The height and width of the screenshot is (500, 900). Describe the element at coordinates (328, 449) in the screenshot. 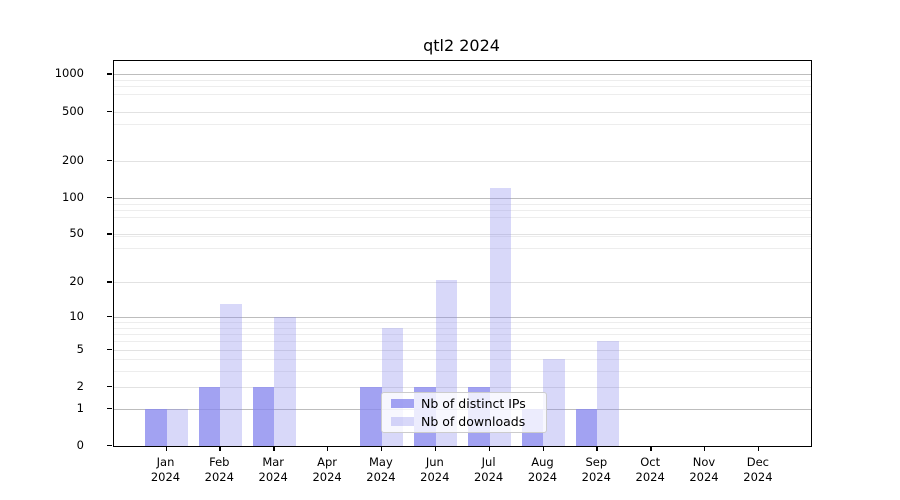

I see `x-tick-apr` at that location.